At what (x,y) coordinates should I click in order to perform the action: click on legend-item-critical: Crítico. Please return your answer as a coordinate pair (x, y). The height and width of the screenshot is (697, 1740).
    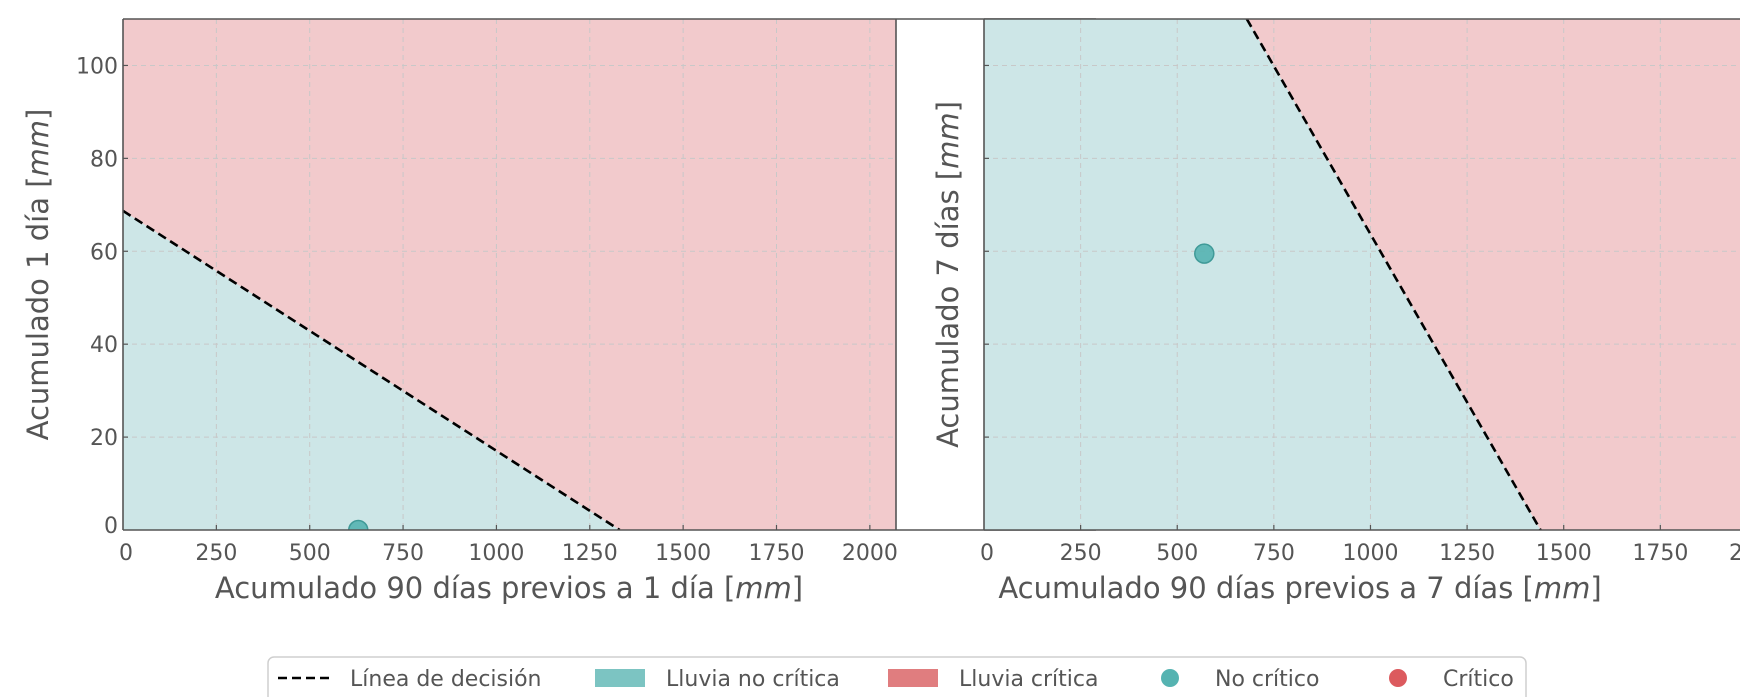
    Looking at the image, I should click on (1451, 679).